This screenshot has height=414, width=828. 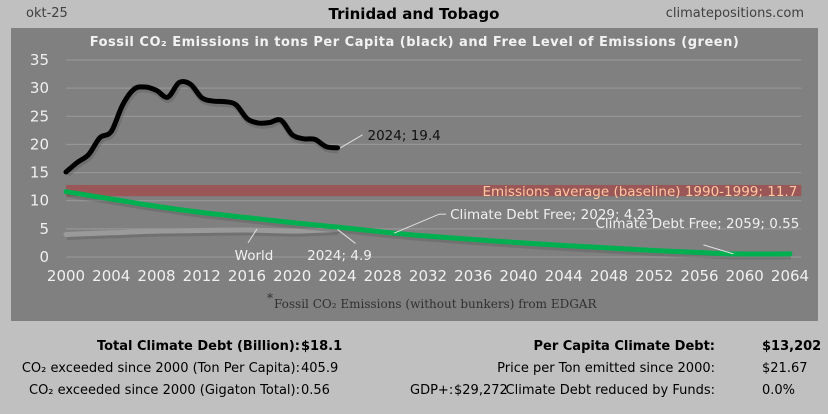 What do you see at coordinates (39, 60) in the screenshot?
I see `y-tick-label: 35` at bounding box center [39, 60].